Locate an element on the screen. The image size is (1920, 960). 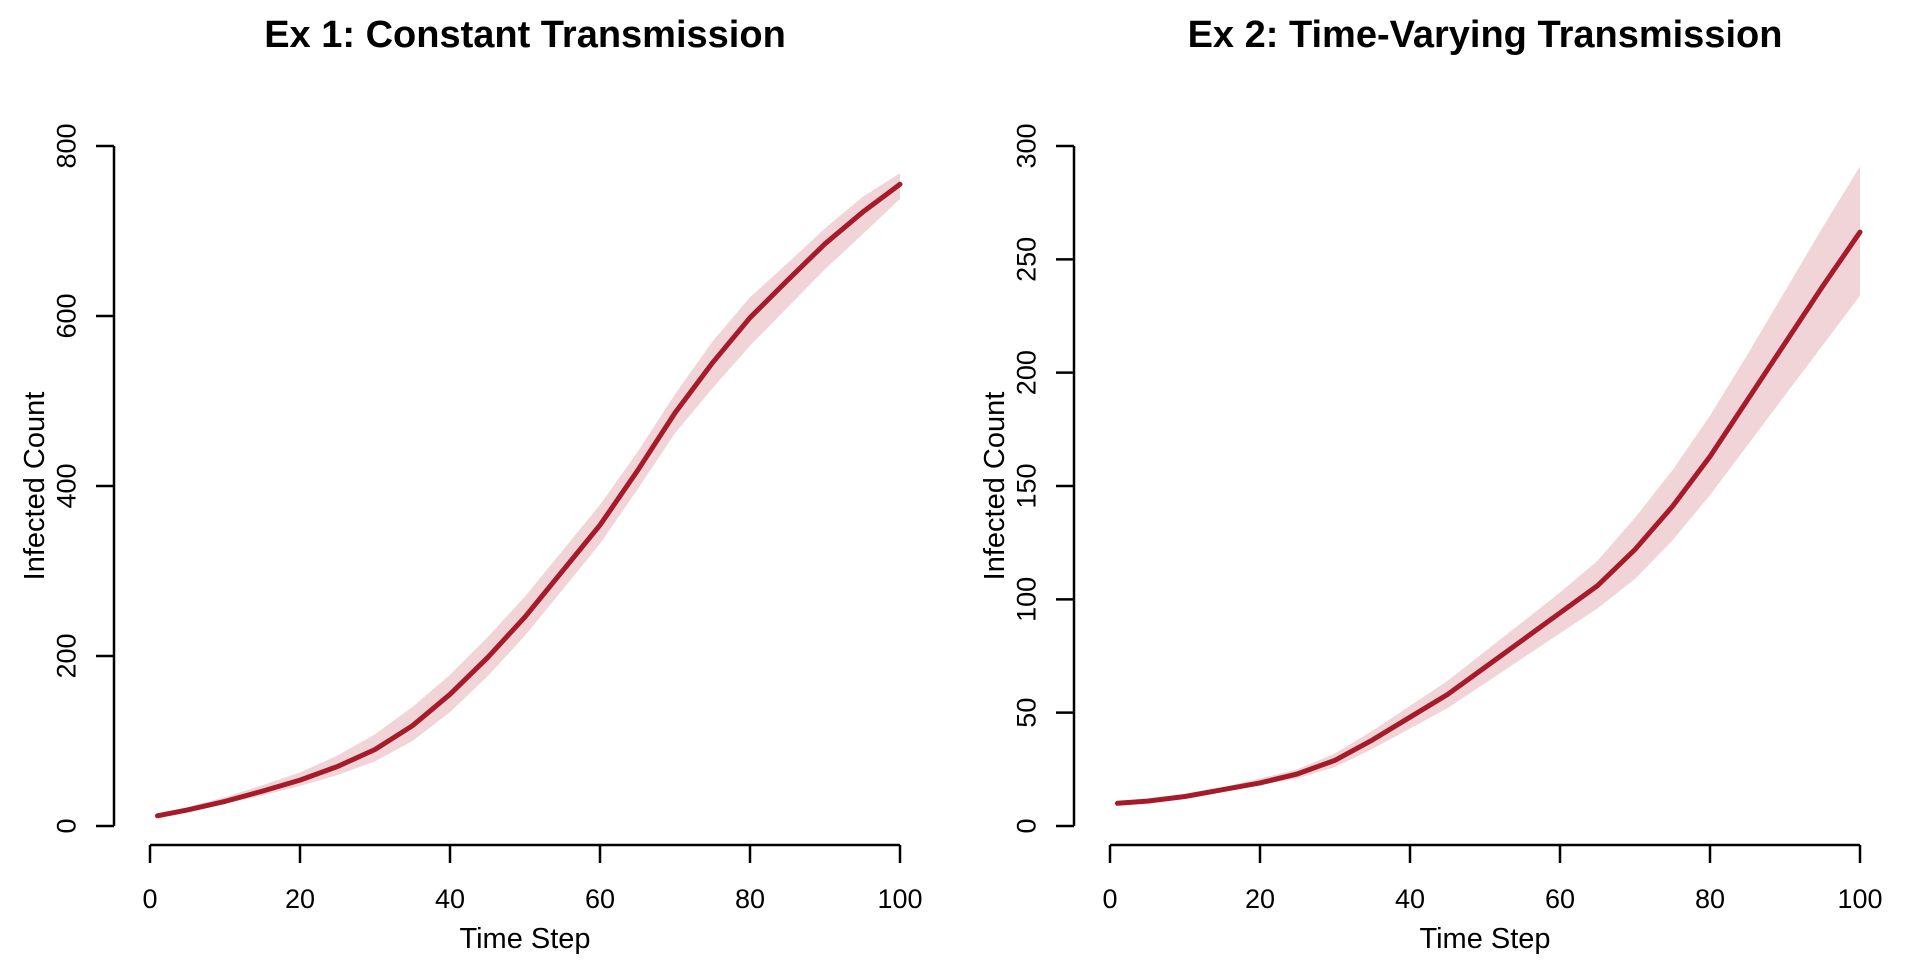
y-axis-tick-label: 250 is located at coordinates (1026, 259).